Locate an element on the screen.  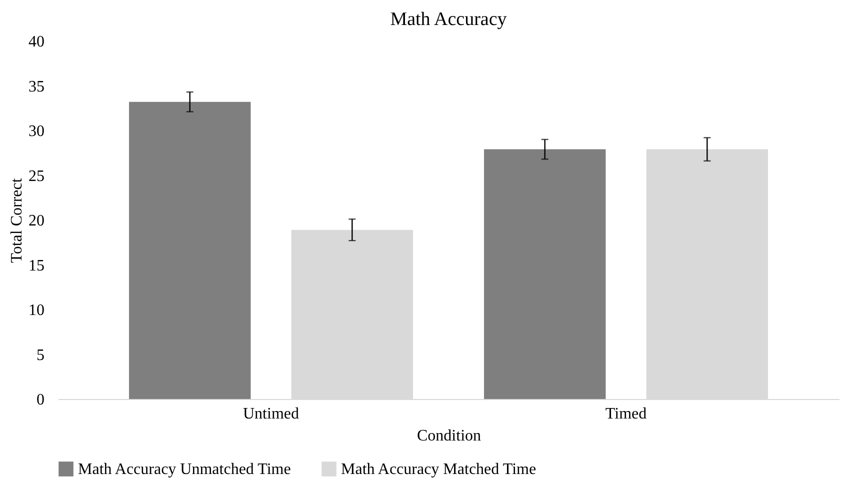
y-tick-label: 30 is located at coordinates (36, 131).